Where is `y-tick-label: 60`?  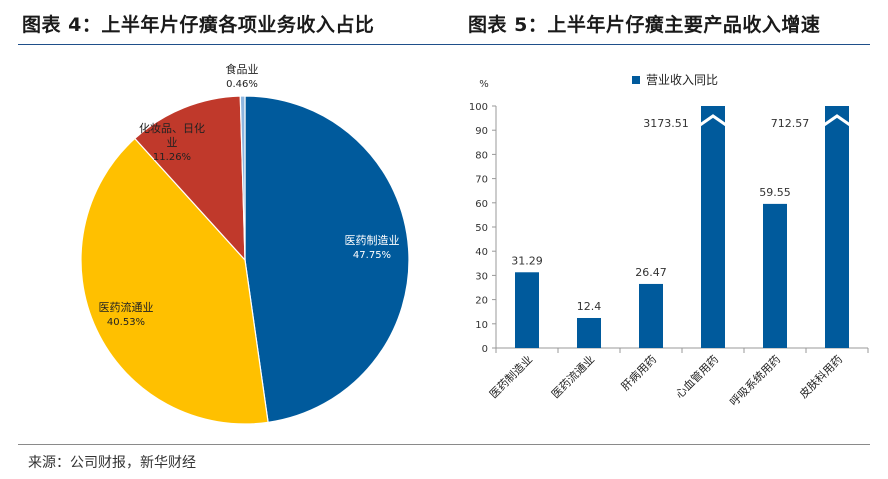 y-tick-label: 60 is located at coordinates (481, 204).